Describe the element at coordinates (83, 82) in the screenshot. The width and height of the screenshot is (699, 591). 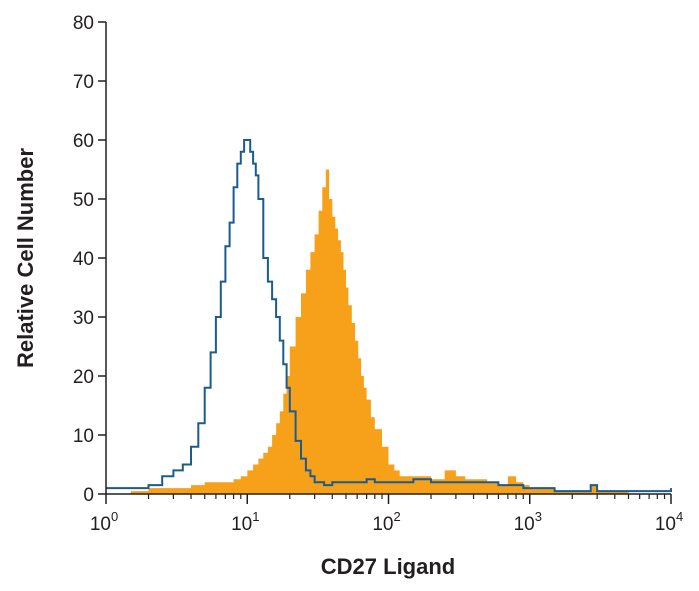
I see `y-tick-label: 70` at that location.